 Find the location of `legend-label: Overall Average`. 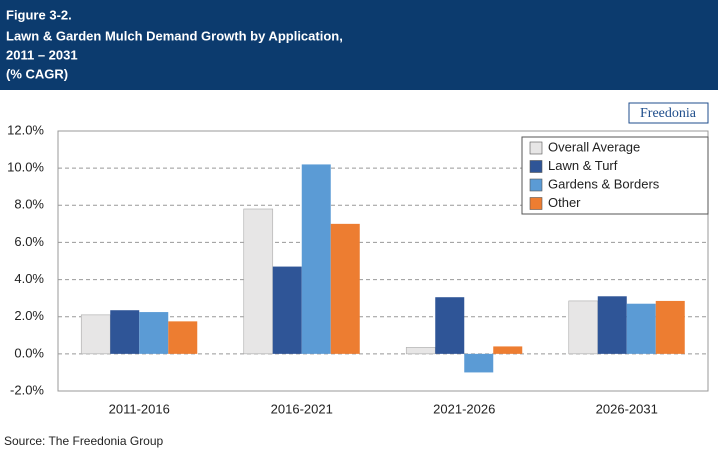

legend-label: Overall Average is located at coordinates (594, 146).